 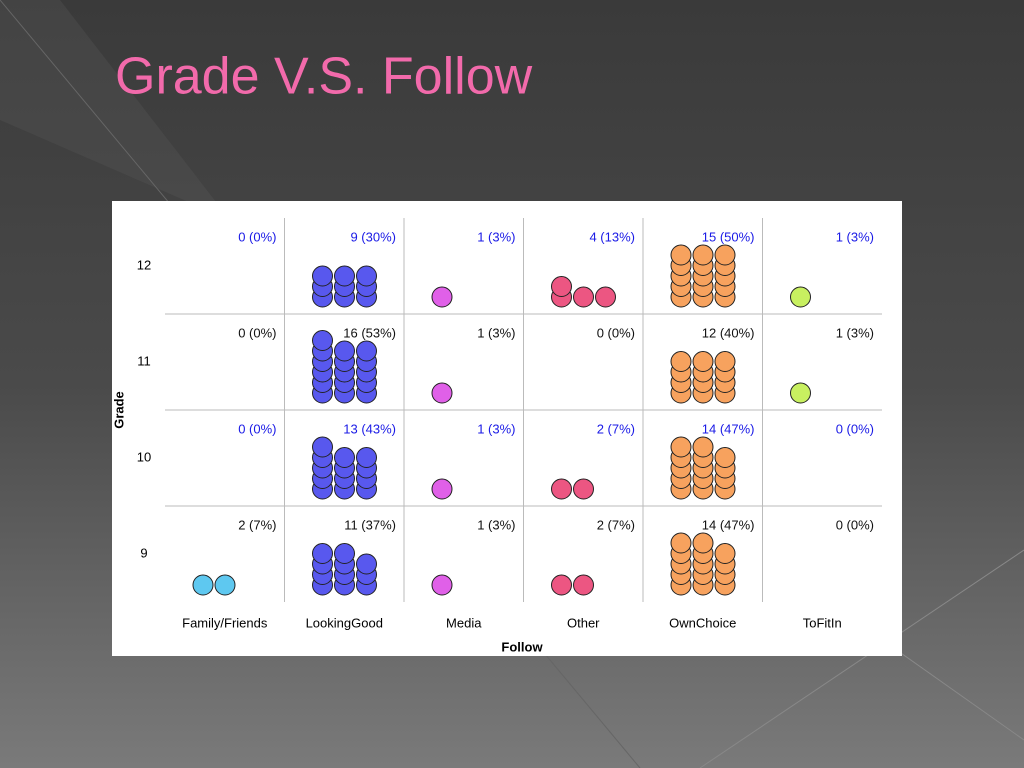 What do you see at coordinates (612, 236) in the screenshot?
I see `value-label: 4 (13%)` at bounding box center [612, 236].